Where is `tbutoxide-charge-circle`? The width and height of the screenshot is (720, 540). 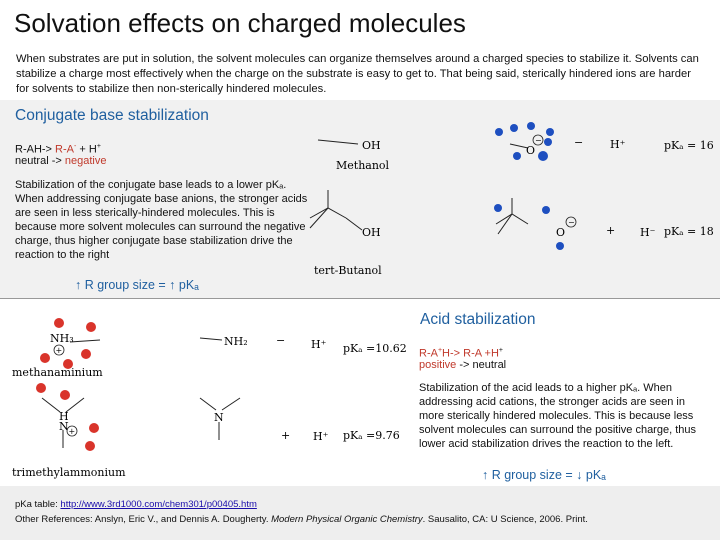
tbutoxide-charge-circle is located at coordinates (571, 222).